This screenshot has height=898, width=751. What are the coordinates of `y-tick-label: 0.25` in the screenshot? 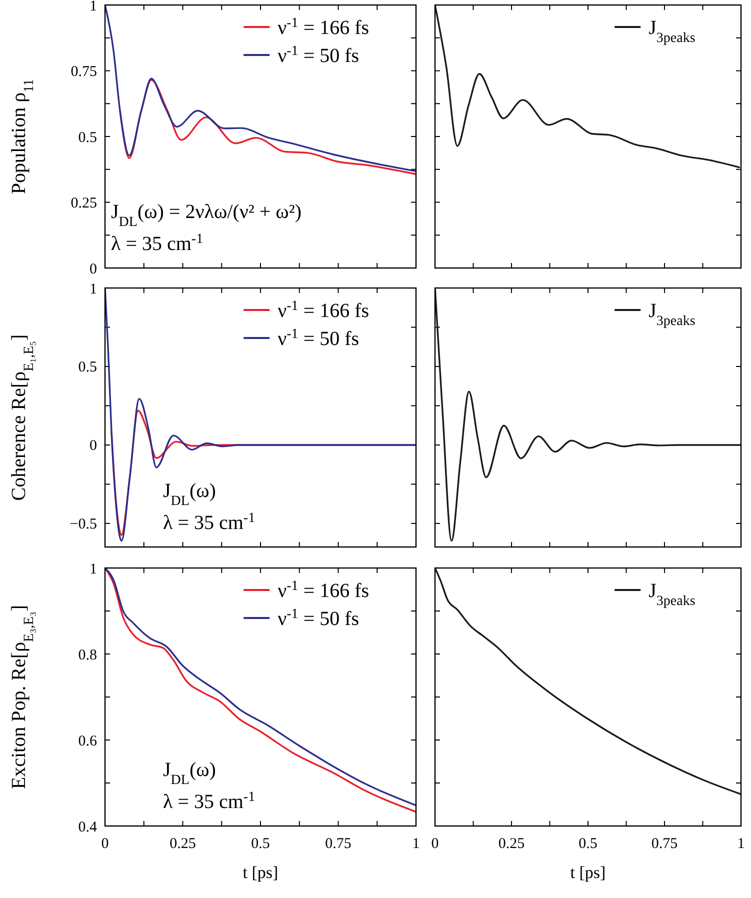 It's located at (83, 204).